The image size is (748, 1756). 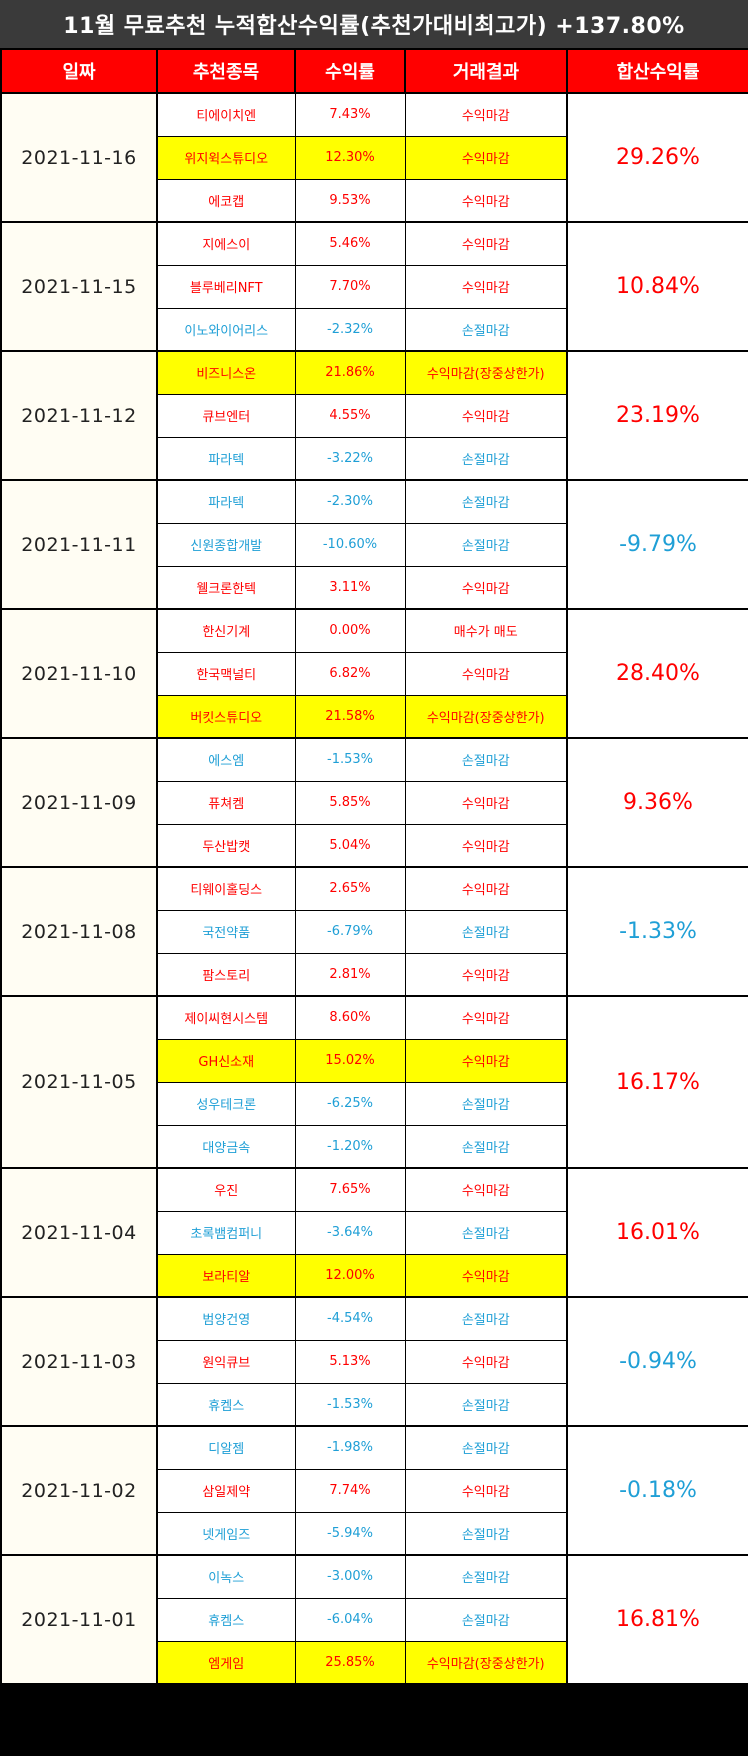 What do you see at coordinates (350, 1533) in the screenshot?
I see `rate-cell: -5.94%` at bounding box center [350, 1533].